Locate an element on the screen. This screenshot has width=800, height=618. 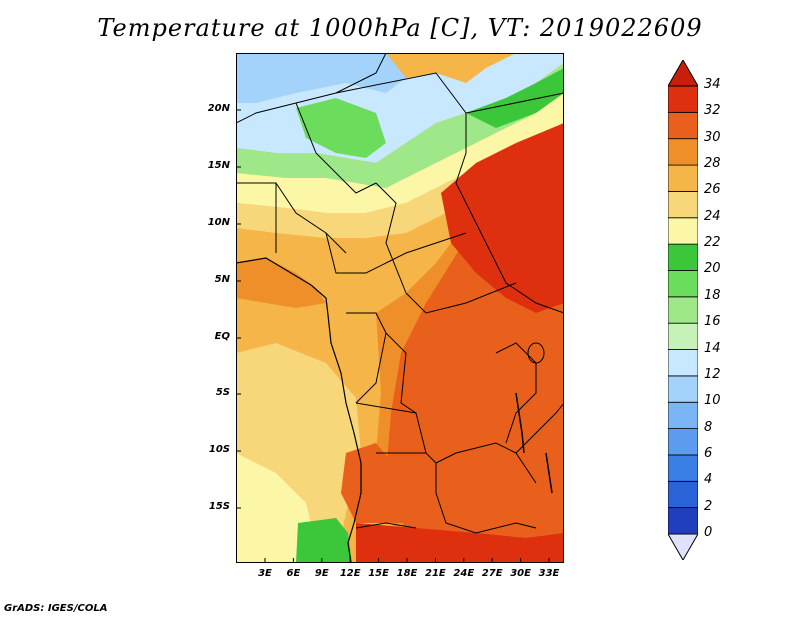
region-34-south is located at coordinates (460, 543).